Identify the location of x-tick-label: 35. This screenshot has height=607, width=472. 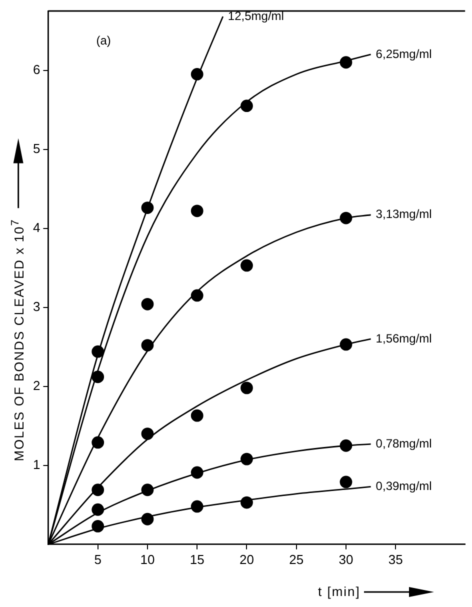
(395, 559).